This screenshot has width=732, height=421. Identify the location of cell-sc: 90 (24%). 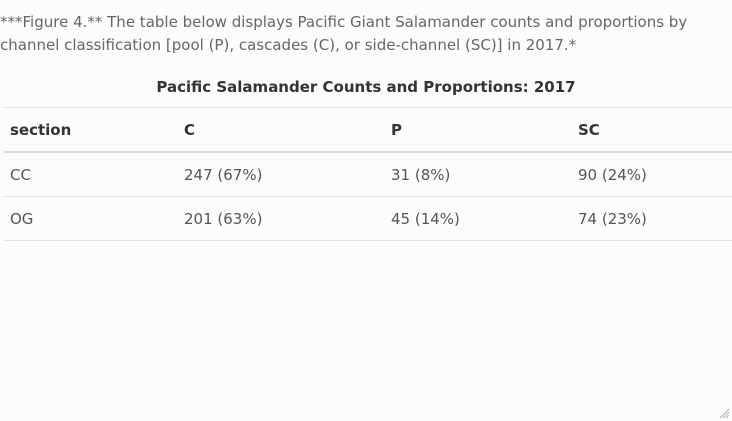
(612, 174).